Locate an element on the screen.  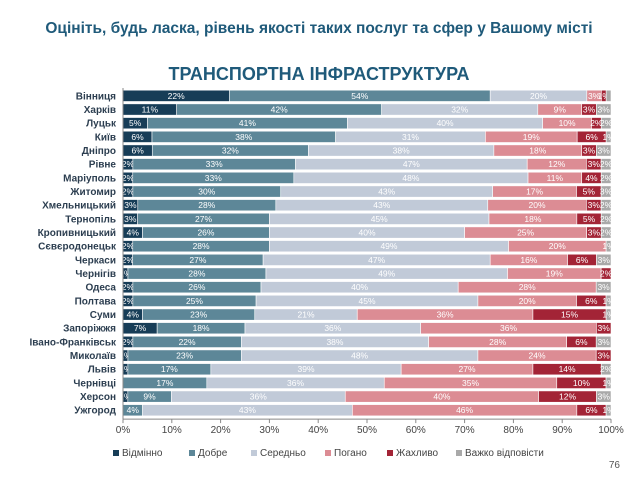
data-label: 9% is located at coordinates (560, 110).